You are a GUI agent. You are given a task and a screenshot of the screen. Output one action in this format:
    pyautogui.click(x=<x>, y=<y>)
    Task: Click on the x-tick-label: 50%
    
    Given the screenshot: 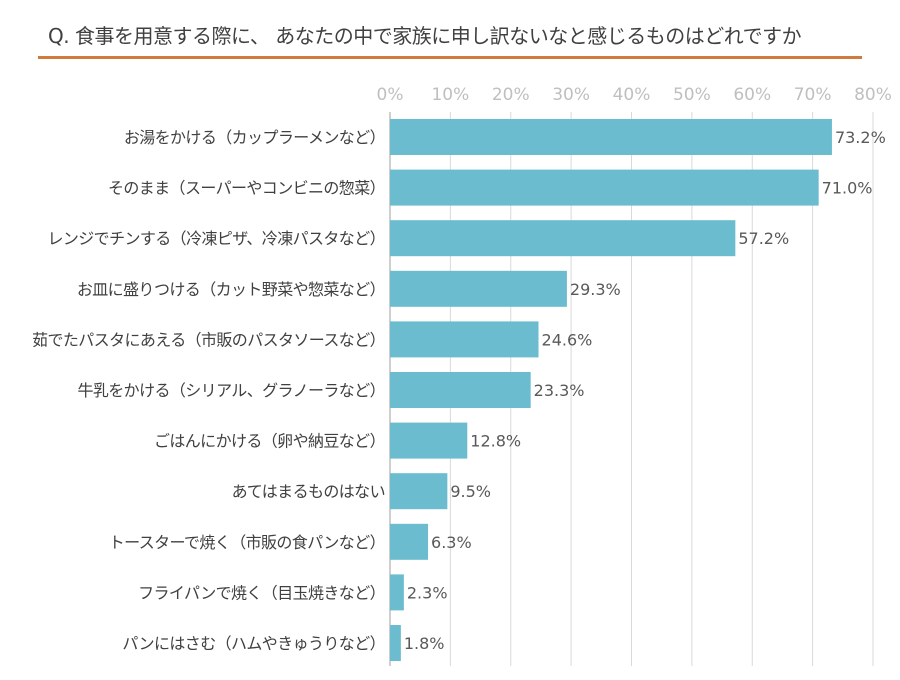 What is the action you would take?
    pyautogui.click(x=692, y=95)
    